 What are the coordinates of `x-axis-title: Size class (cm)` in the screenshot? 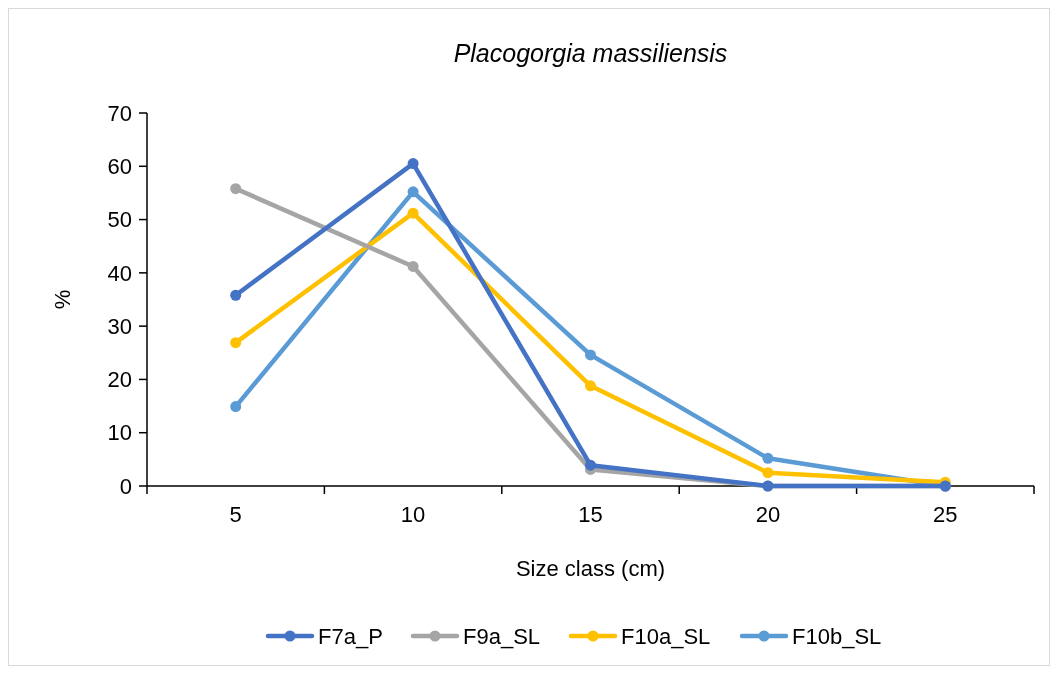 It's located at (590, 568).